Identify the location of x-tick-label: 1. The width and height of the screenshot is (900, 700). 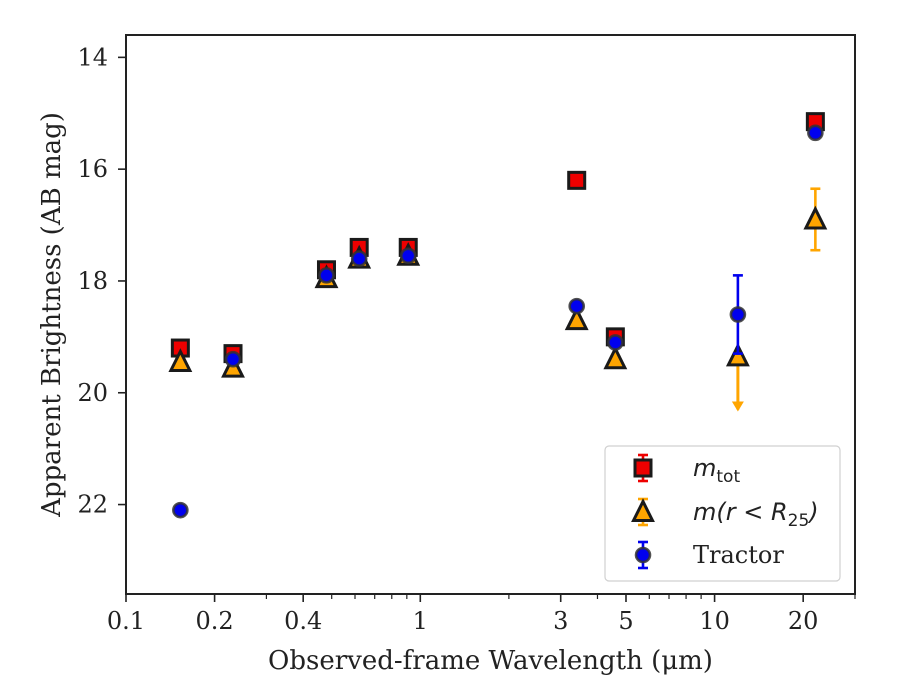
(420, 621).